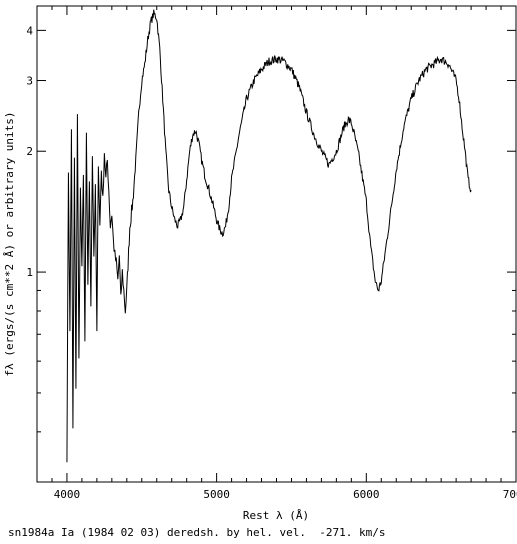  I want to click on y-tick-label: 1, so click(29, 272).